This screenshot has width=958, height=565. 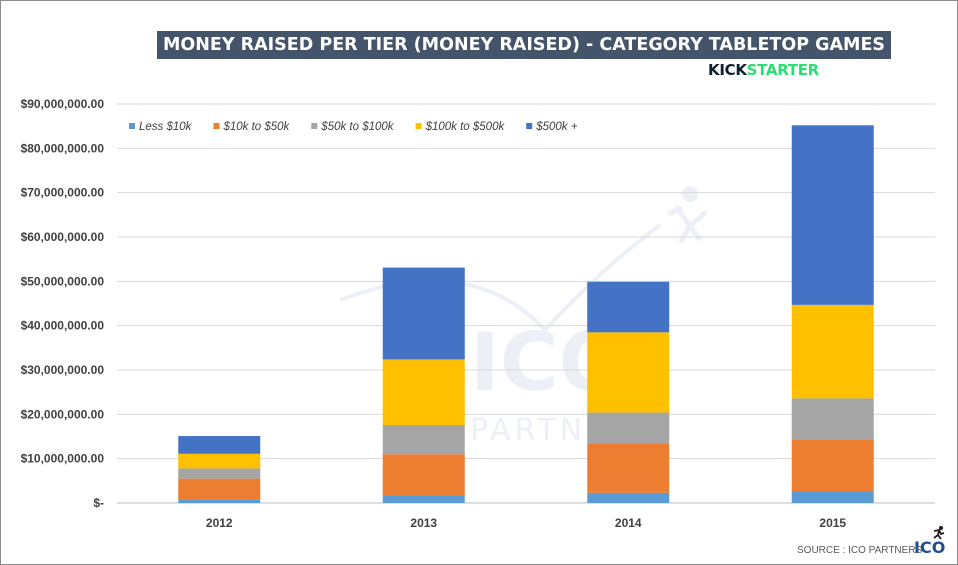 I want to click on x-tick-label: 2014, so click(x=628, y=523).